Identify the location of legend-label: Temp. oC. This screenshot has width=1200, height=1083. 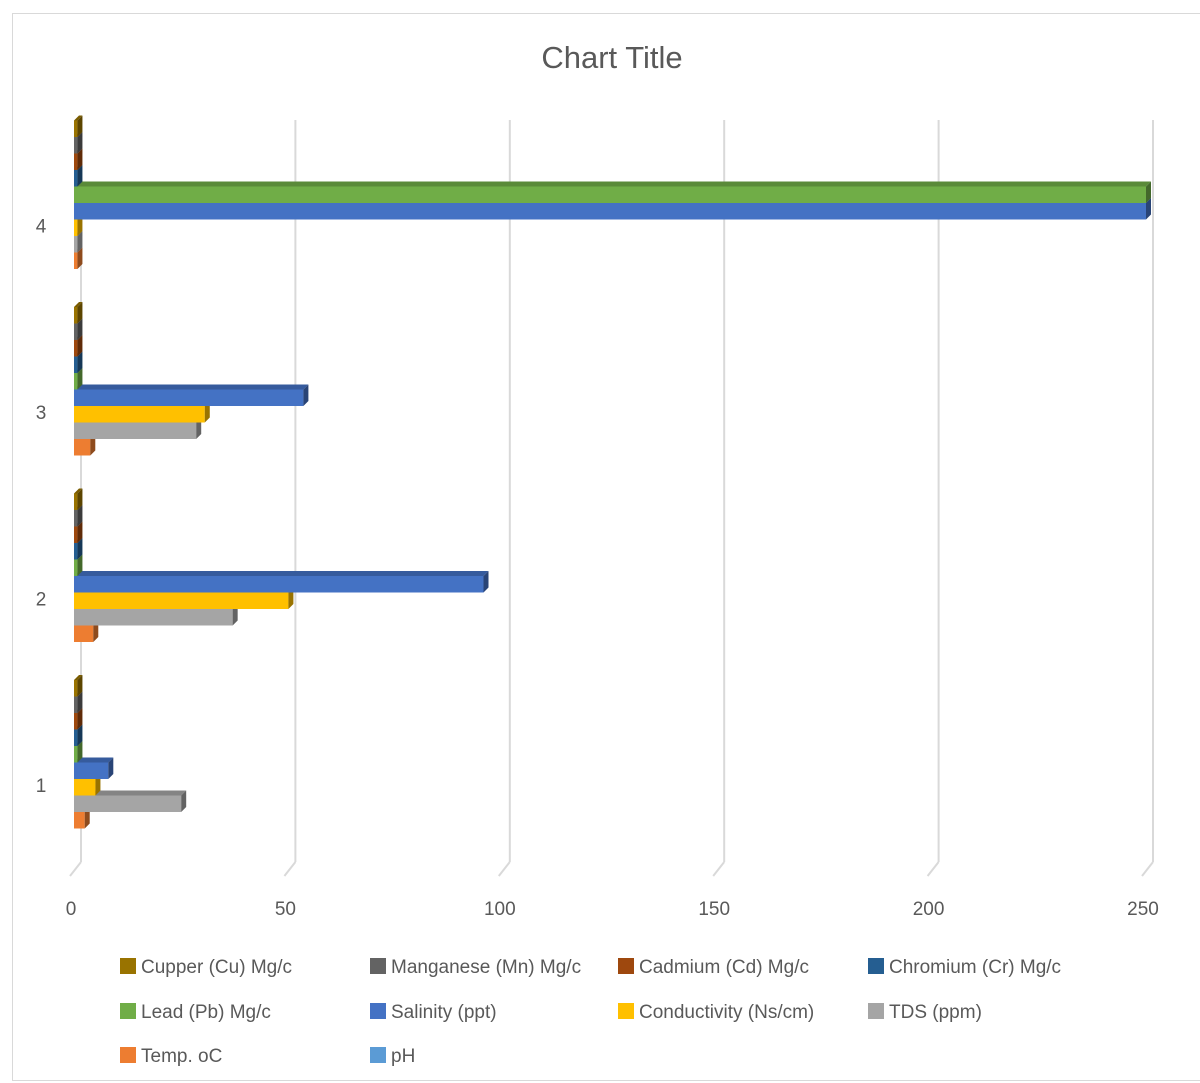
(181, 1056).